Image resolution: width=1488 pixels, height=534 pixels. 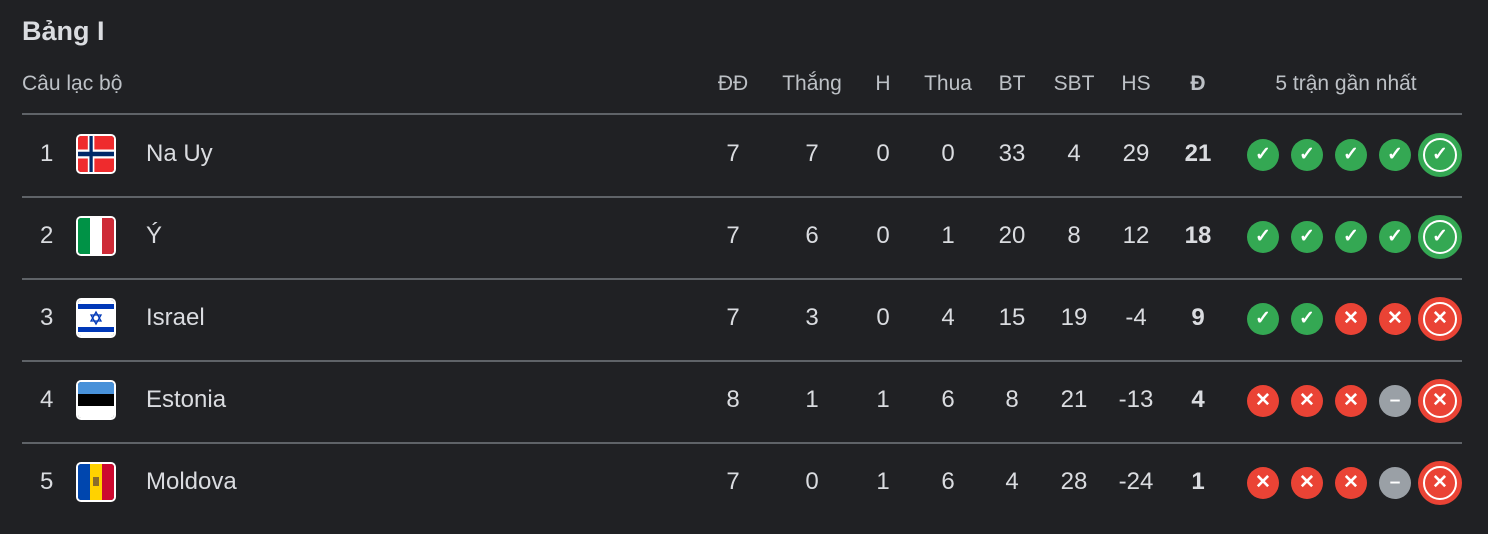 What do you see at coordinates (812, 317) in the screenshot?
I see `cell-won: 3` at bounding box center [812, 317].